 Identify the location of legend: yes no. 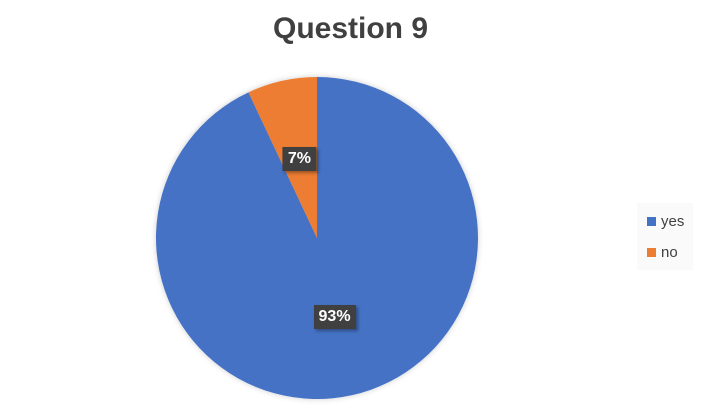
(665, 236).